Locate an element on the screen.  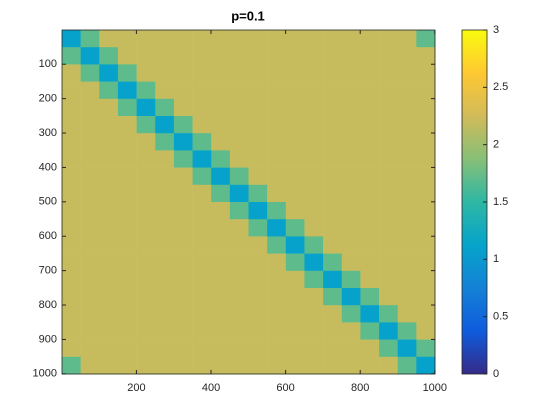
y-tick-label: 700 is located at coordinates (48, 271).